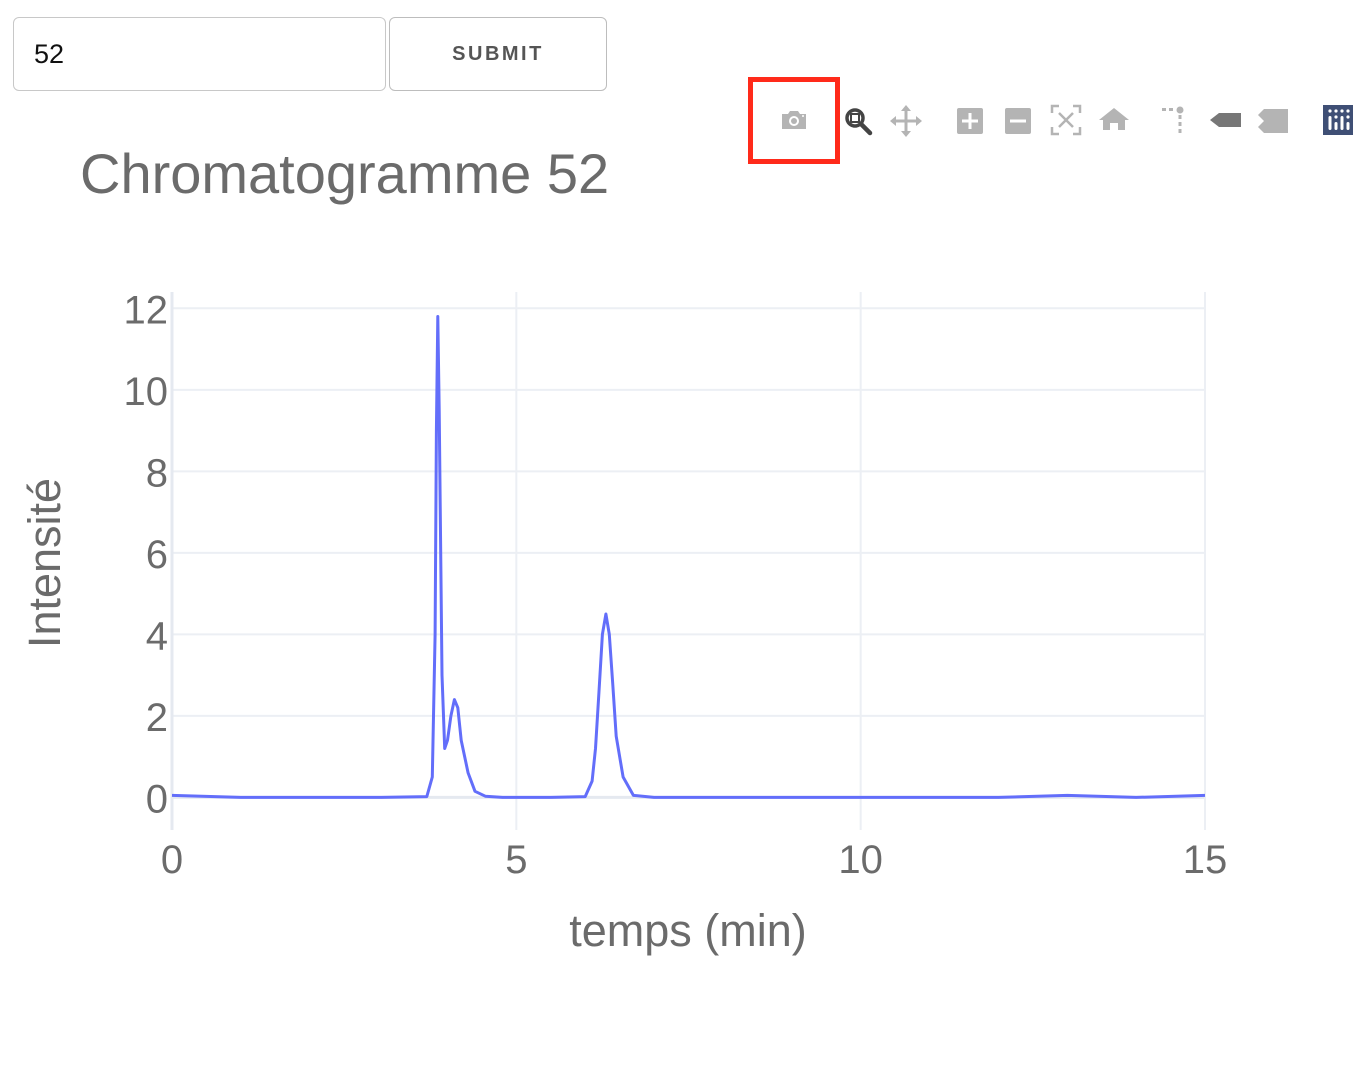  What do you see at coordinates (157, 555) in the screenshot?
I see `y-tick-label: 6` at bounding box center [157, 555].